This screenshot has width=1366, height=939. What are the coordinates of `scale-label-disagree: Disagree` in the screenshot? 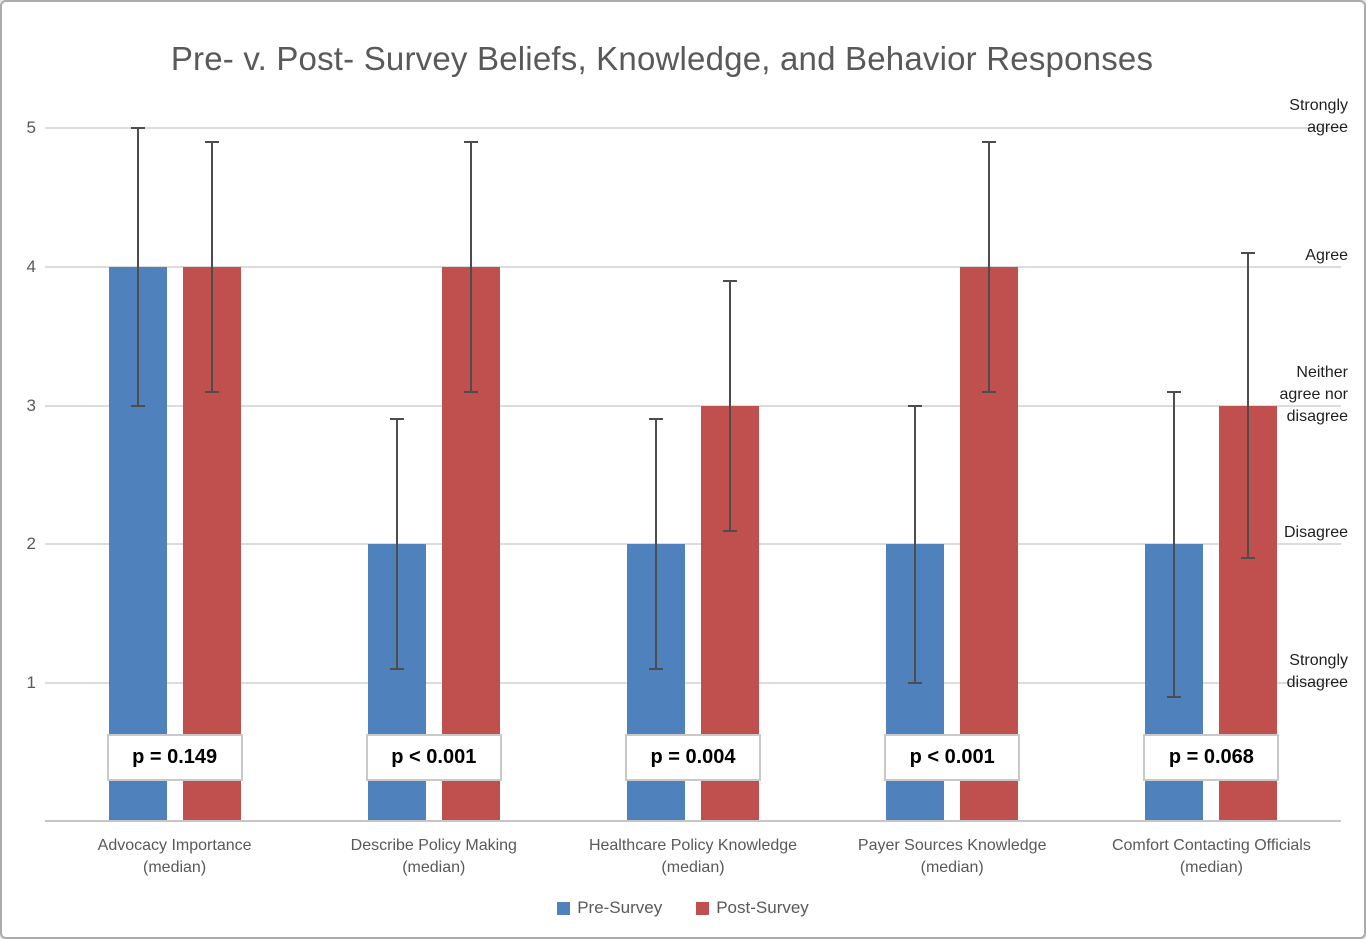 It's located at (1315, 533).